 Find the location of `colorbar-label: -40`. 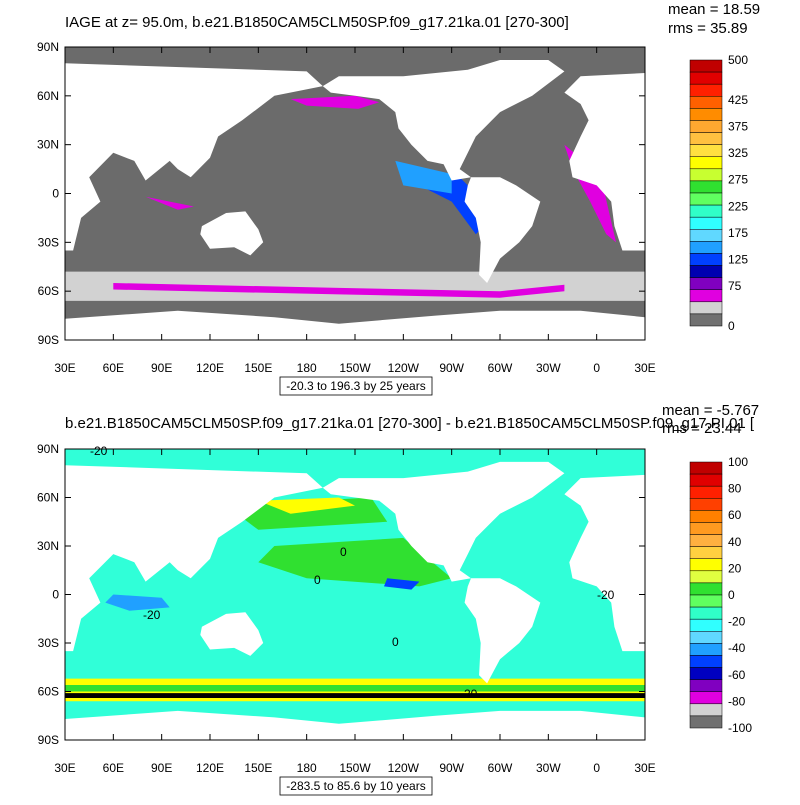

colorbar-label: -40 is located at coordinates (737, 648).